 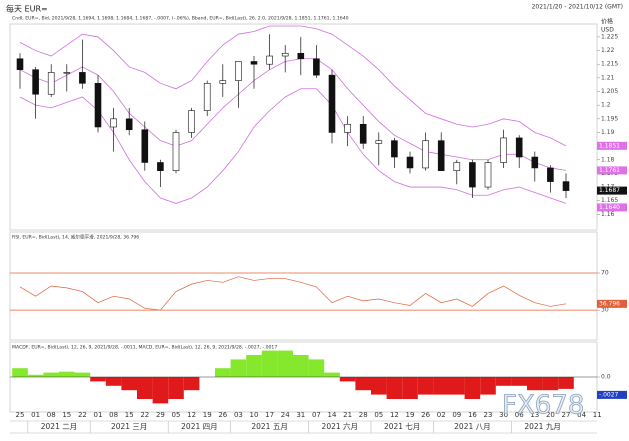 What do you see at coordinates (129, 426) in the screenshot?
I see `month-label: 2021 三月` at bounding box center [129, 426].